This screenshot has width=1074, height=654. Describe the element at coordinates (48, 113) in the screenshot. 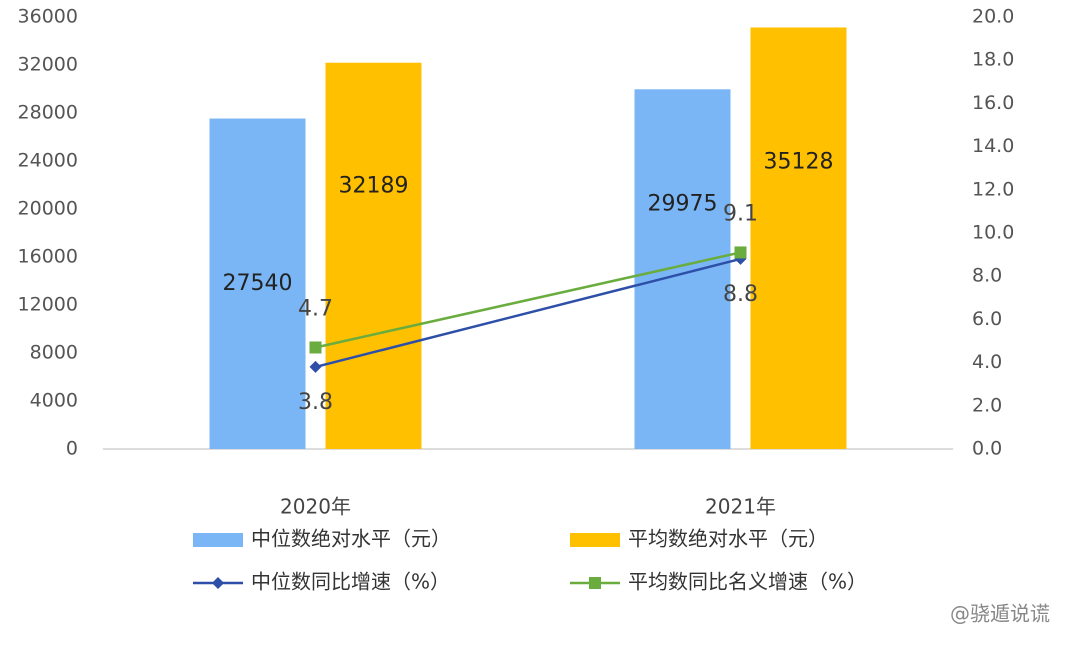

I see `y-tick-label: 28000` at that location.